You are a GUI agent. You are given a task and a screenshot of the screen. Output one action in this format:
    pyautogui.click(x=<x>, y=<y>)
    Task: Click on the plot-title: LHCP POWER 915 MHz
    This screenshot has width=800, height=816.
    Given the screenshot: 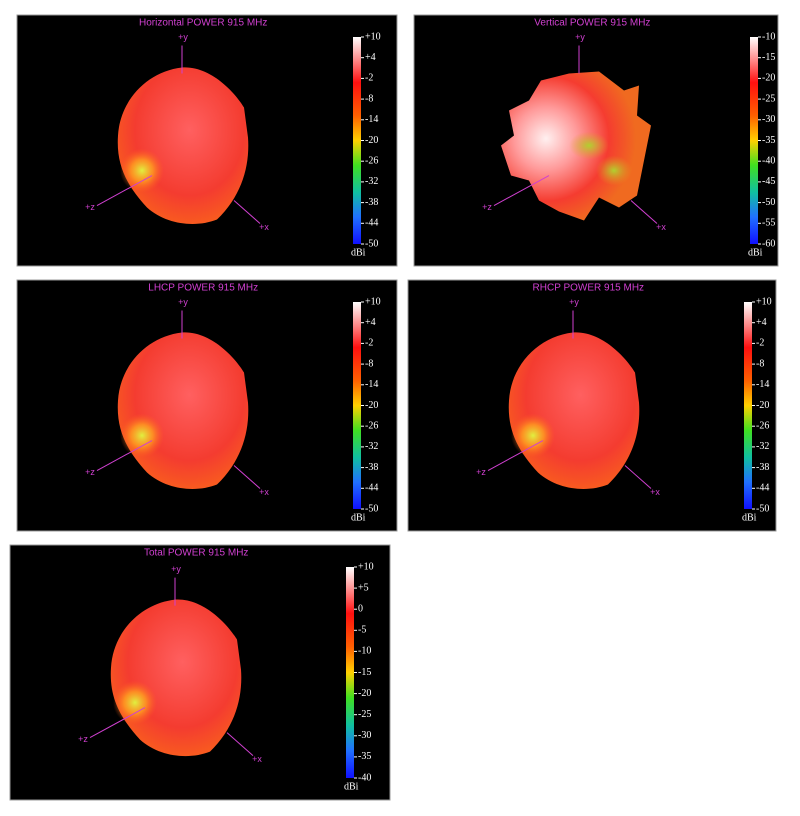 What is the action you would take?
    pyautogui.click(x=203, y=288)
    